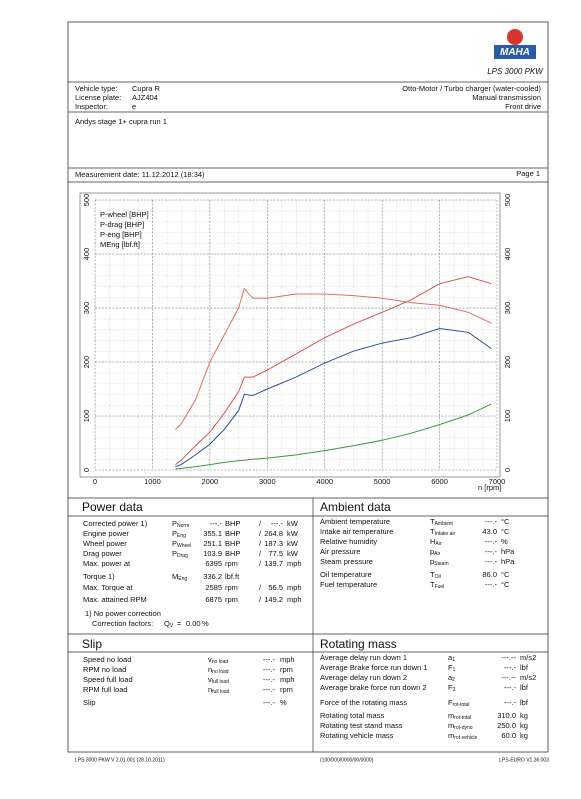 The height and width of the screenshot is (799, 581). What do you see at coordinates (363, 702) in the screenshot?
I see `row-label: Force of the rotating mass` at bounding box center [363, 702].